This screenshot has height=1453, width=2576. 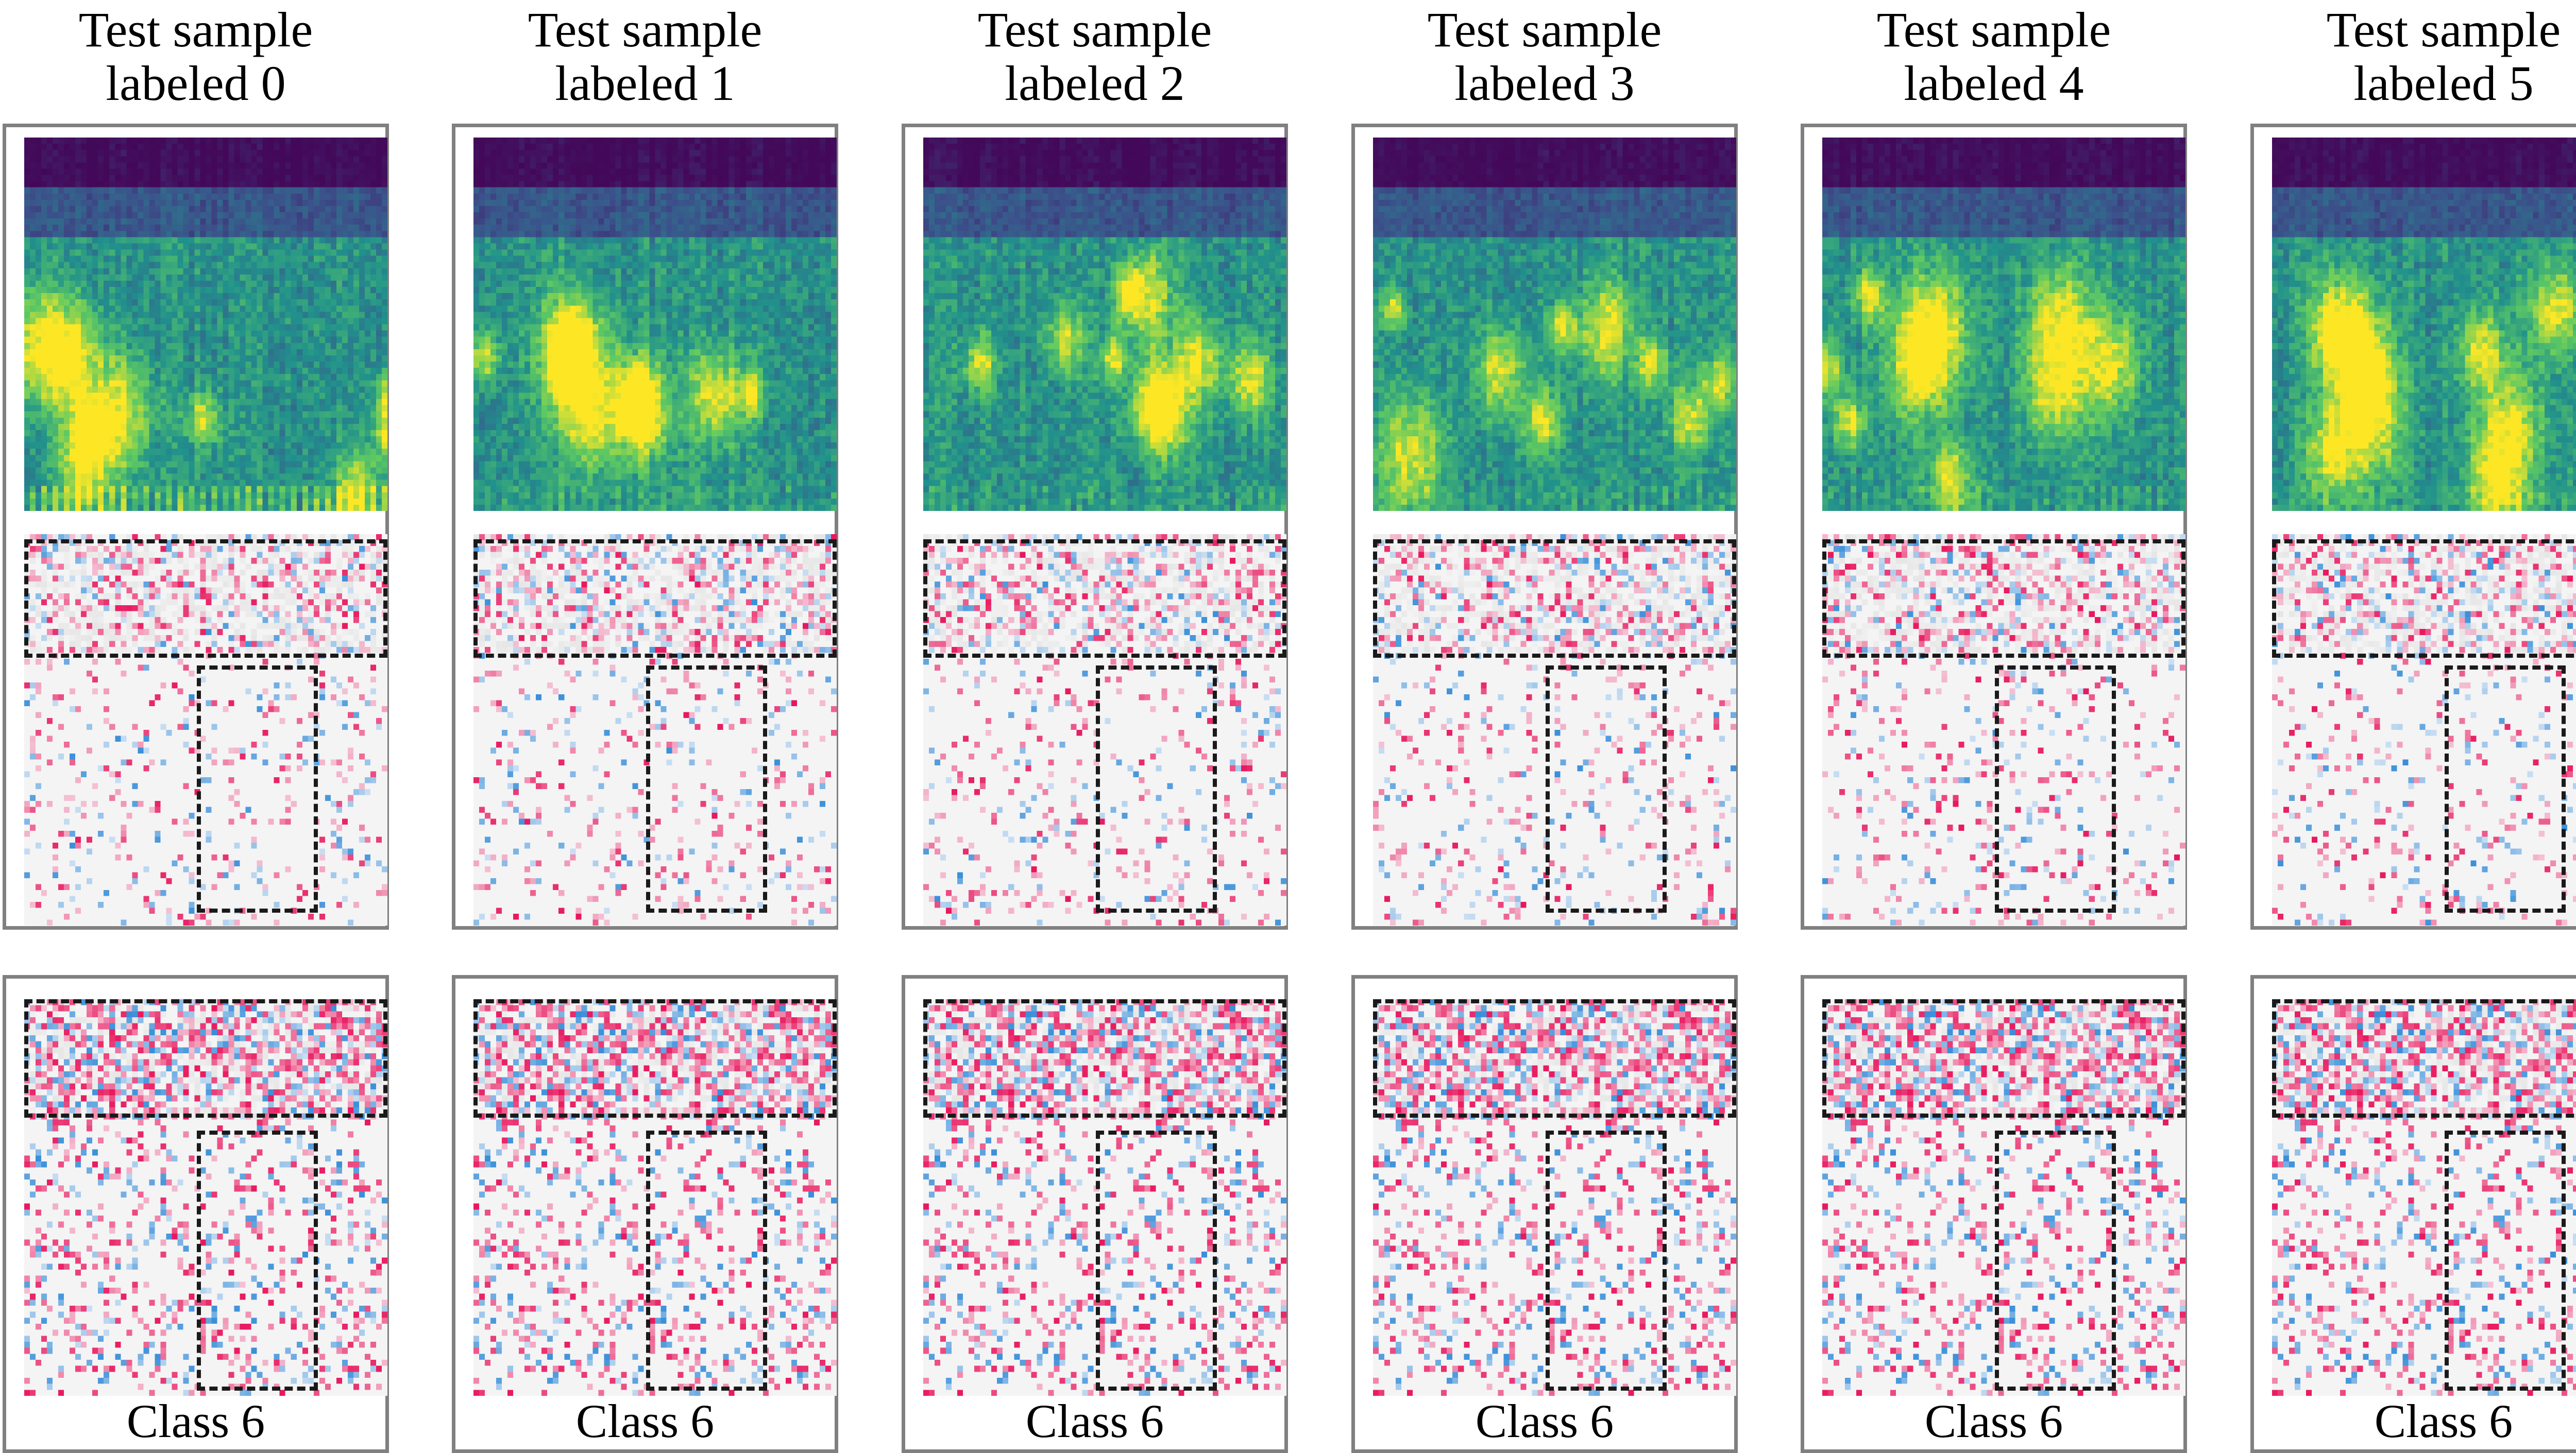 I want to click on sample-column: Test sample labeled 4 Class 6, so click(x=1994, y=726).